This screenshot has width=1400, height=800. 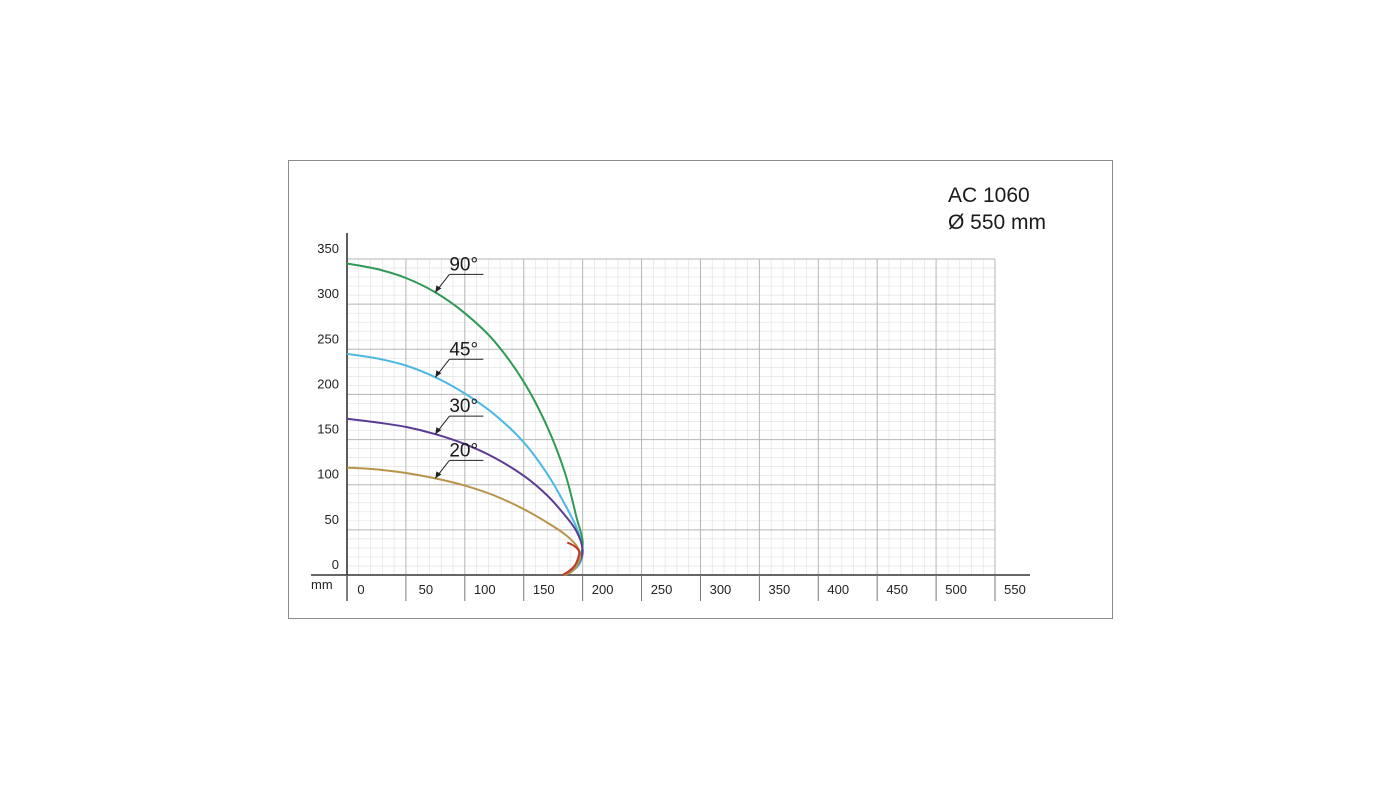 What do you see at coordinates (838, 589) in the screenshot?
I see `x-tick-label: 400` at bounding box center [838, 589].